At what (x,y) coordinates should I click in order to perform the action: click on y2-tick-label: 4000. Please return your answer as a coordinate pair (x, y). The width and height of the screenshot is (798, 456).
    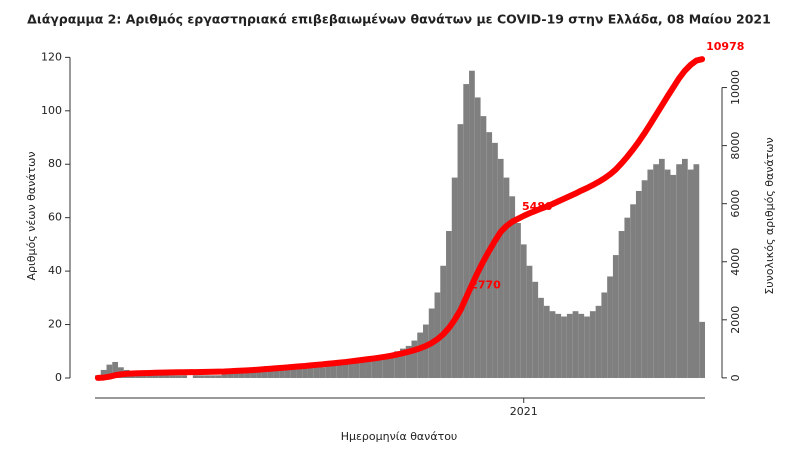
    Looking at the image, I should click on (735, 262).